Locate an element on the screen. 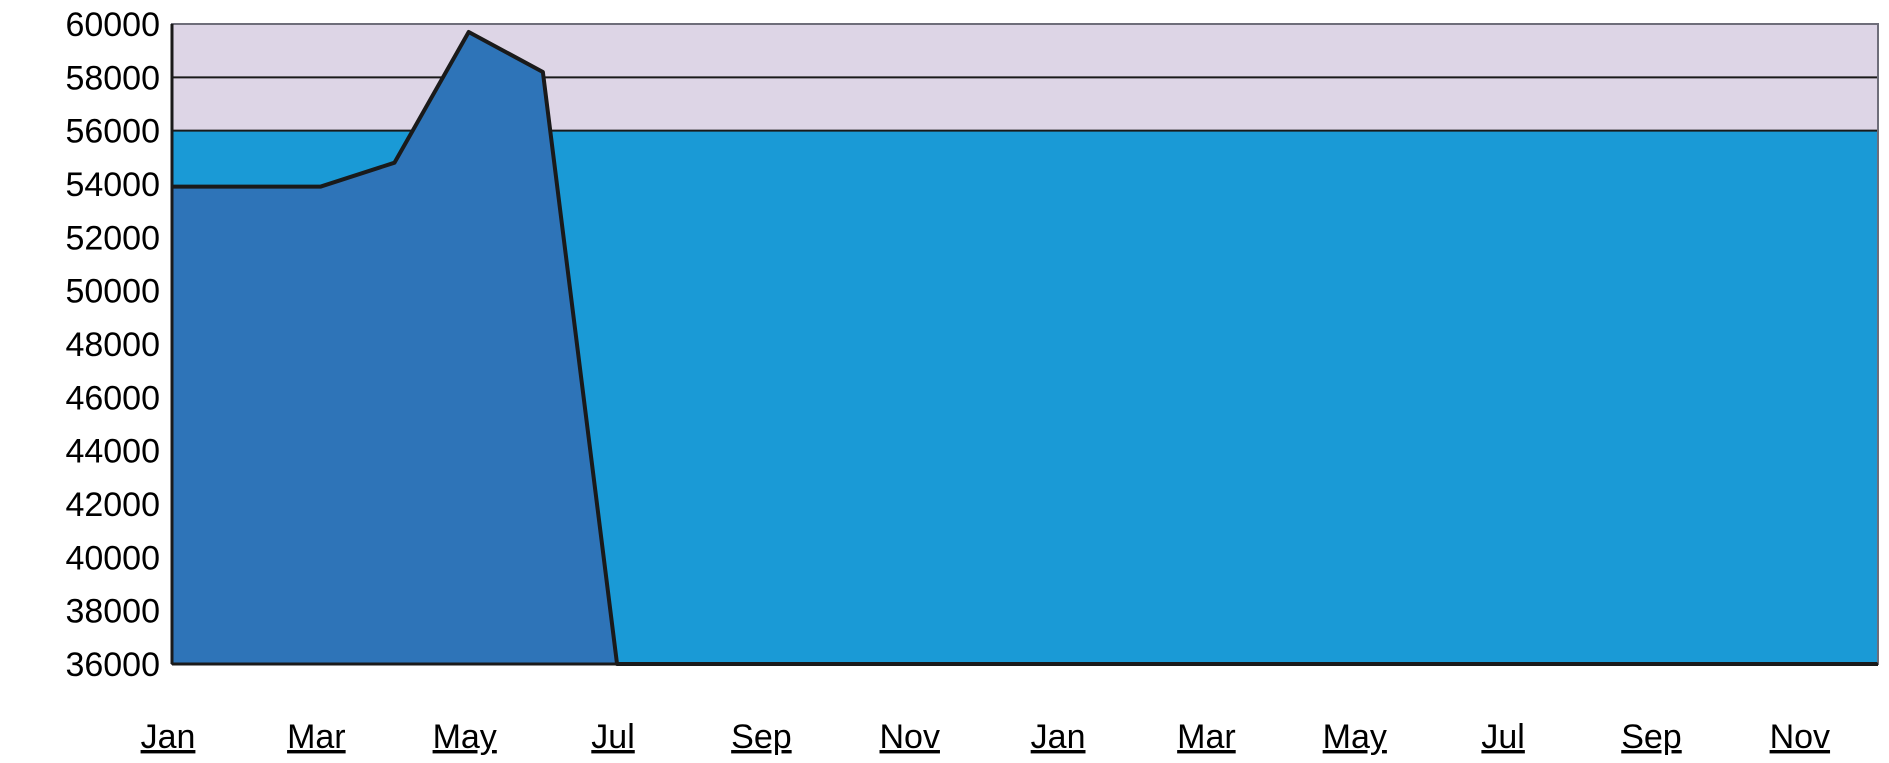 The height and width of the screenshot is (763, 1889). y-tick-label: 38000 is located at coordinates (112, 612).